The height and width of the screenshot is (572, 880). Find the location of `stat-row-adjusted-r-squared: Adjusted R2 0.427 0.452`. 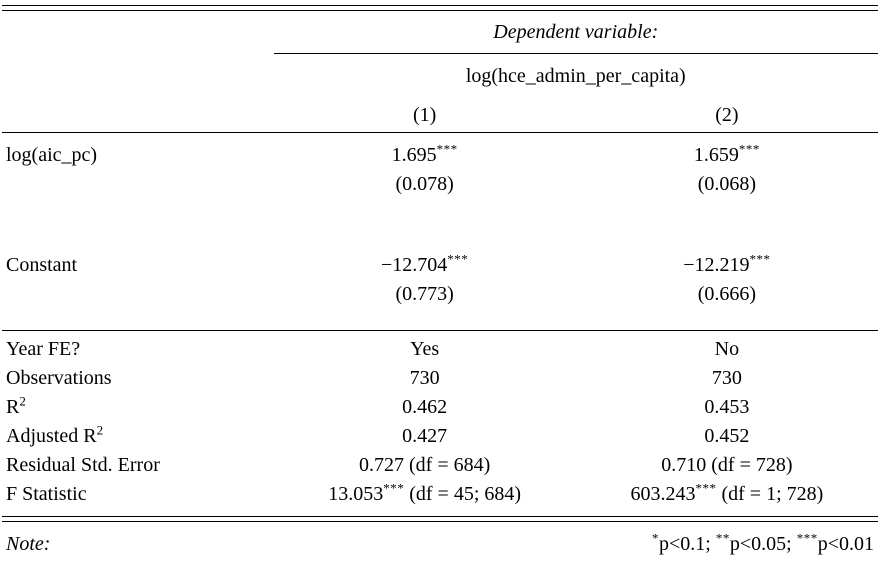

stat-row-adjusted-r-squared: Adjusted R2 0.427 0.452 is located at coordinates (440, 436).